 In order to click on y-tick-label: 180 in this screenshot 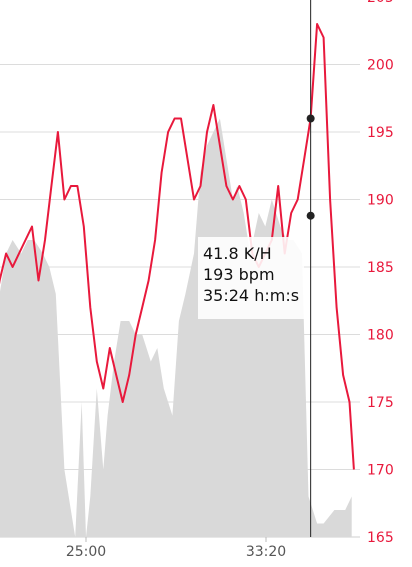, I will do `click(380, 336)`.